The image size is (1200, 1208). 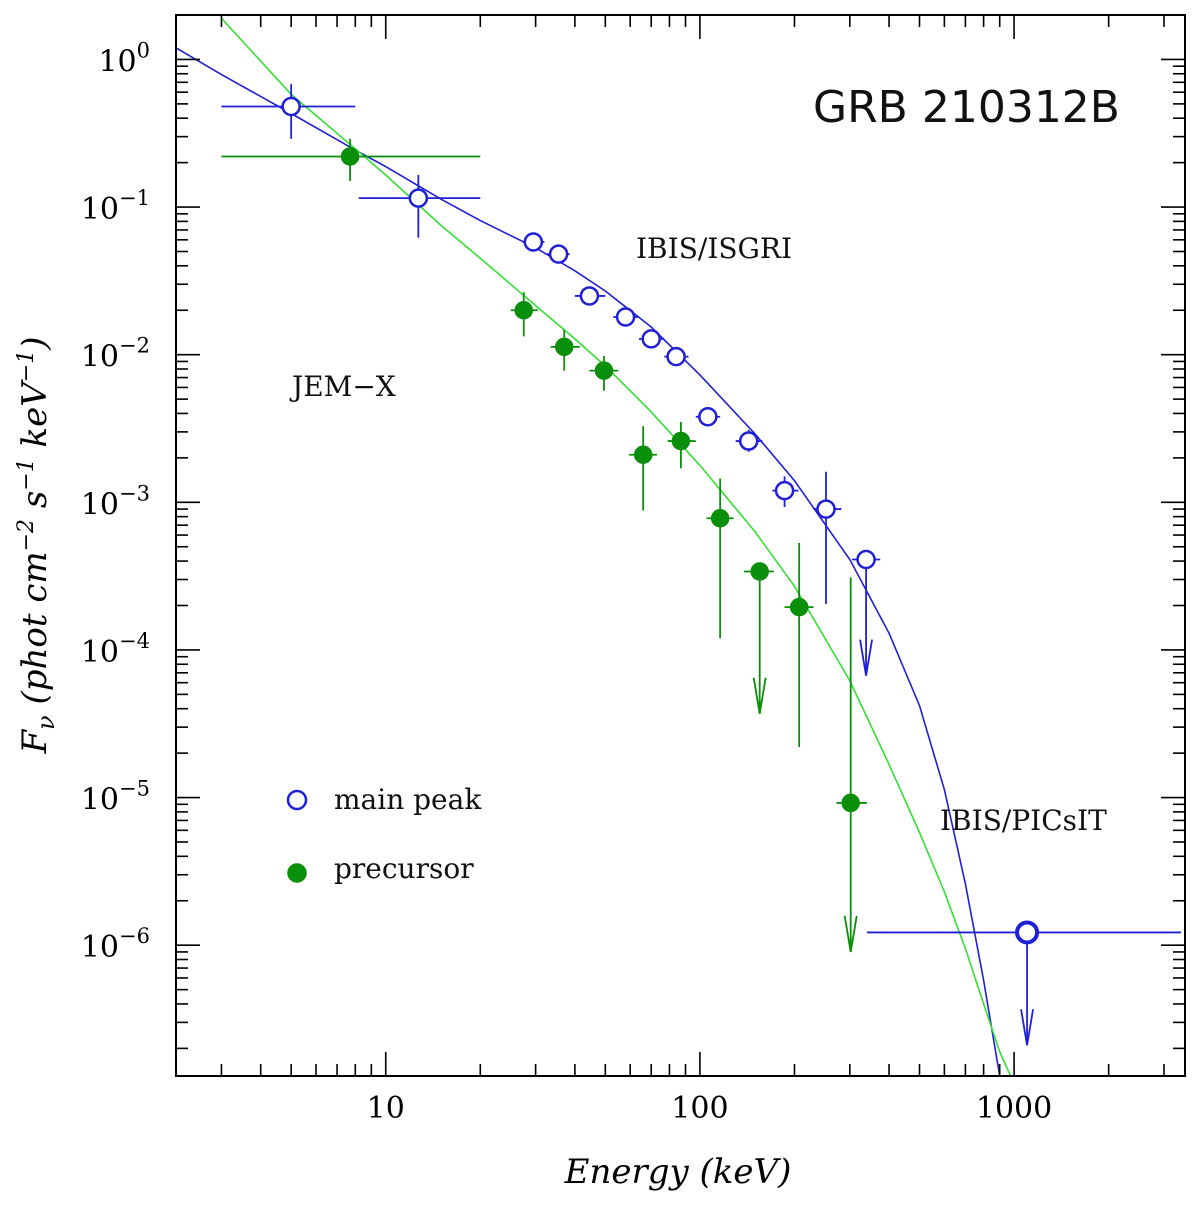 What do you see at coordinates (124, 58) in the screenshot?
I see `y-tick-label: 10⁰` at bounding box center [124, 58].